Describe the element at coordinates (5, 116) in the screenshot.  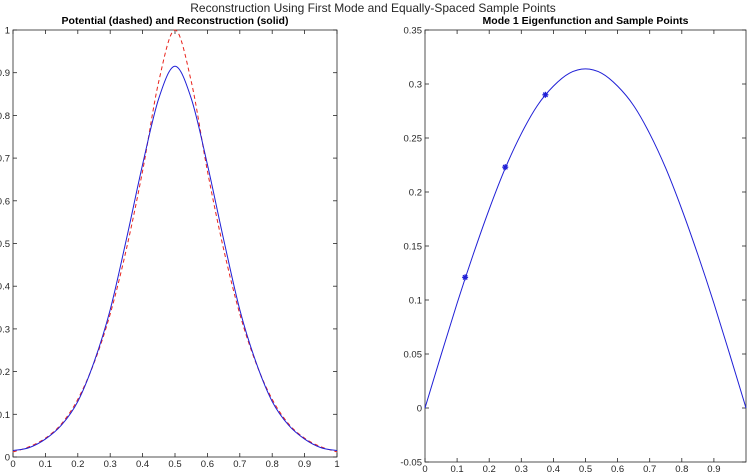
I see `y-tick-label: 0.8` at that location.